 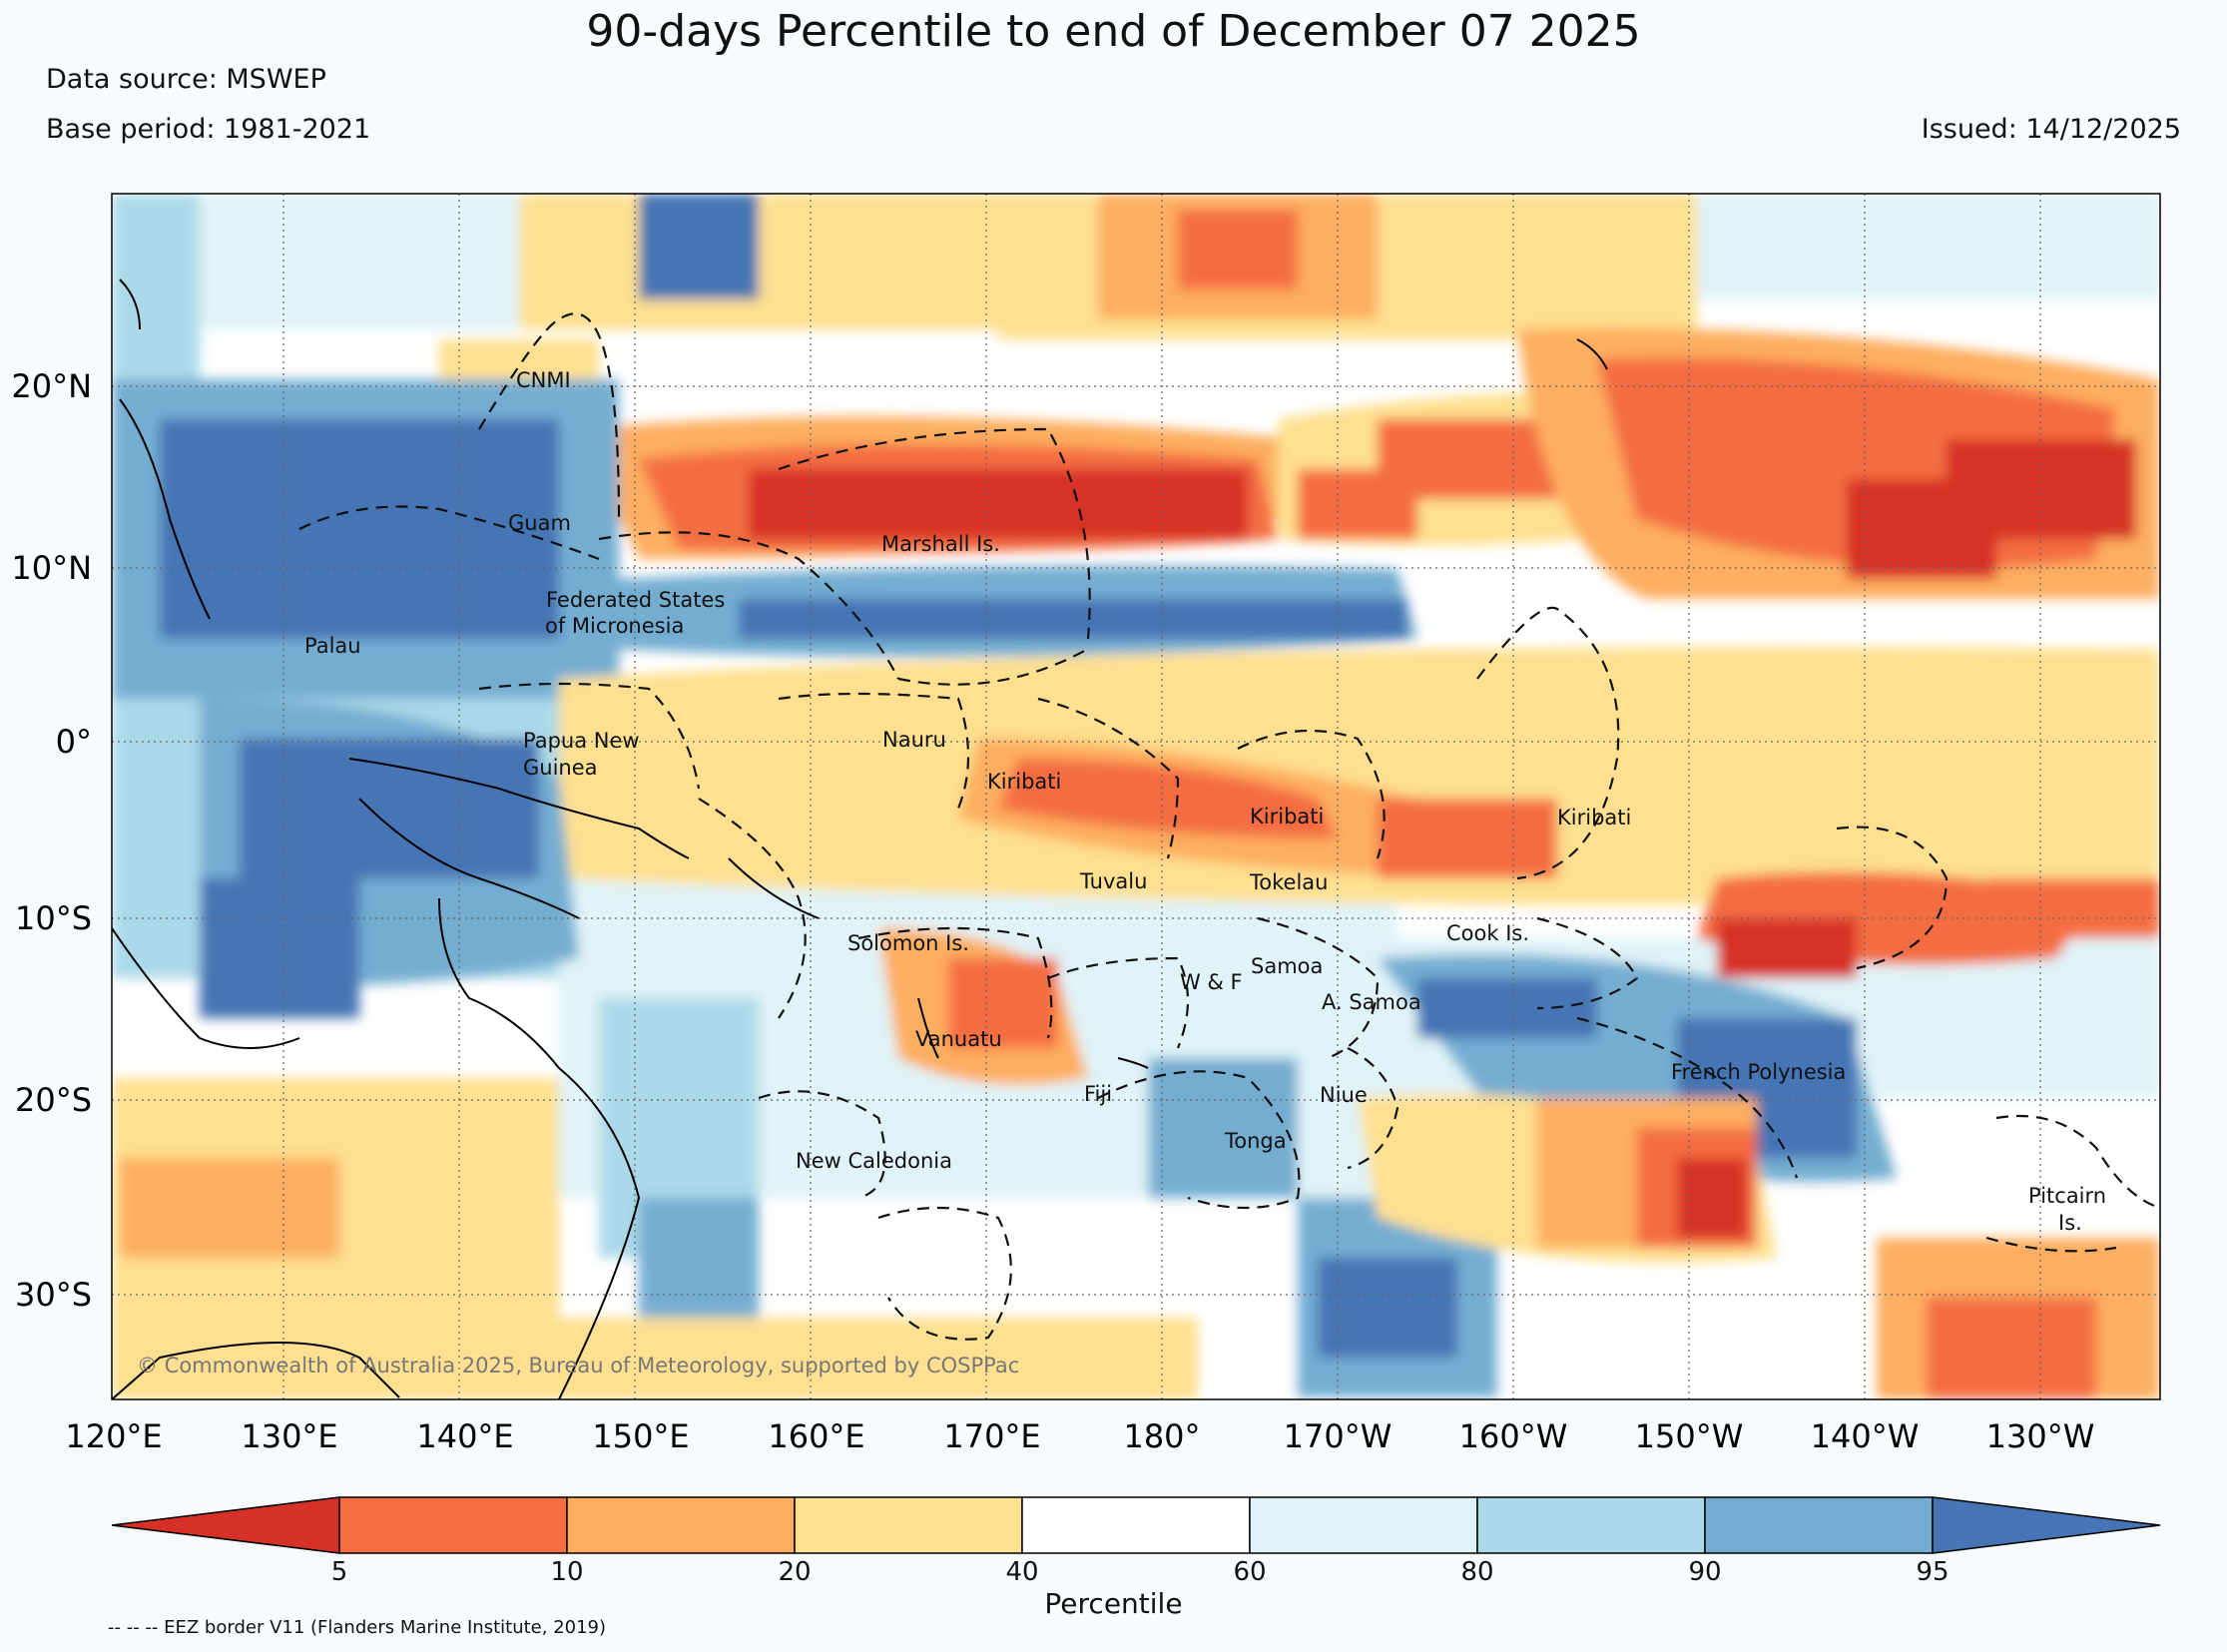 What do you see at coordinates (332, 646) in the screenshot?
I see `region-label-palau: Palau` at bounding box center [332, 646].